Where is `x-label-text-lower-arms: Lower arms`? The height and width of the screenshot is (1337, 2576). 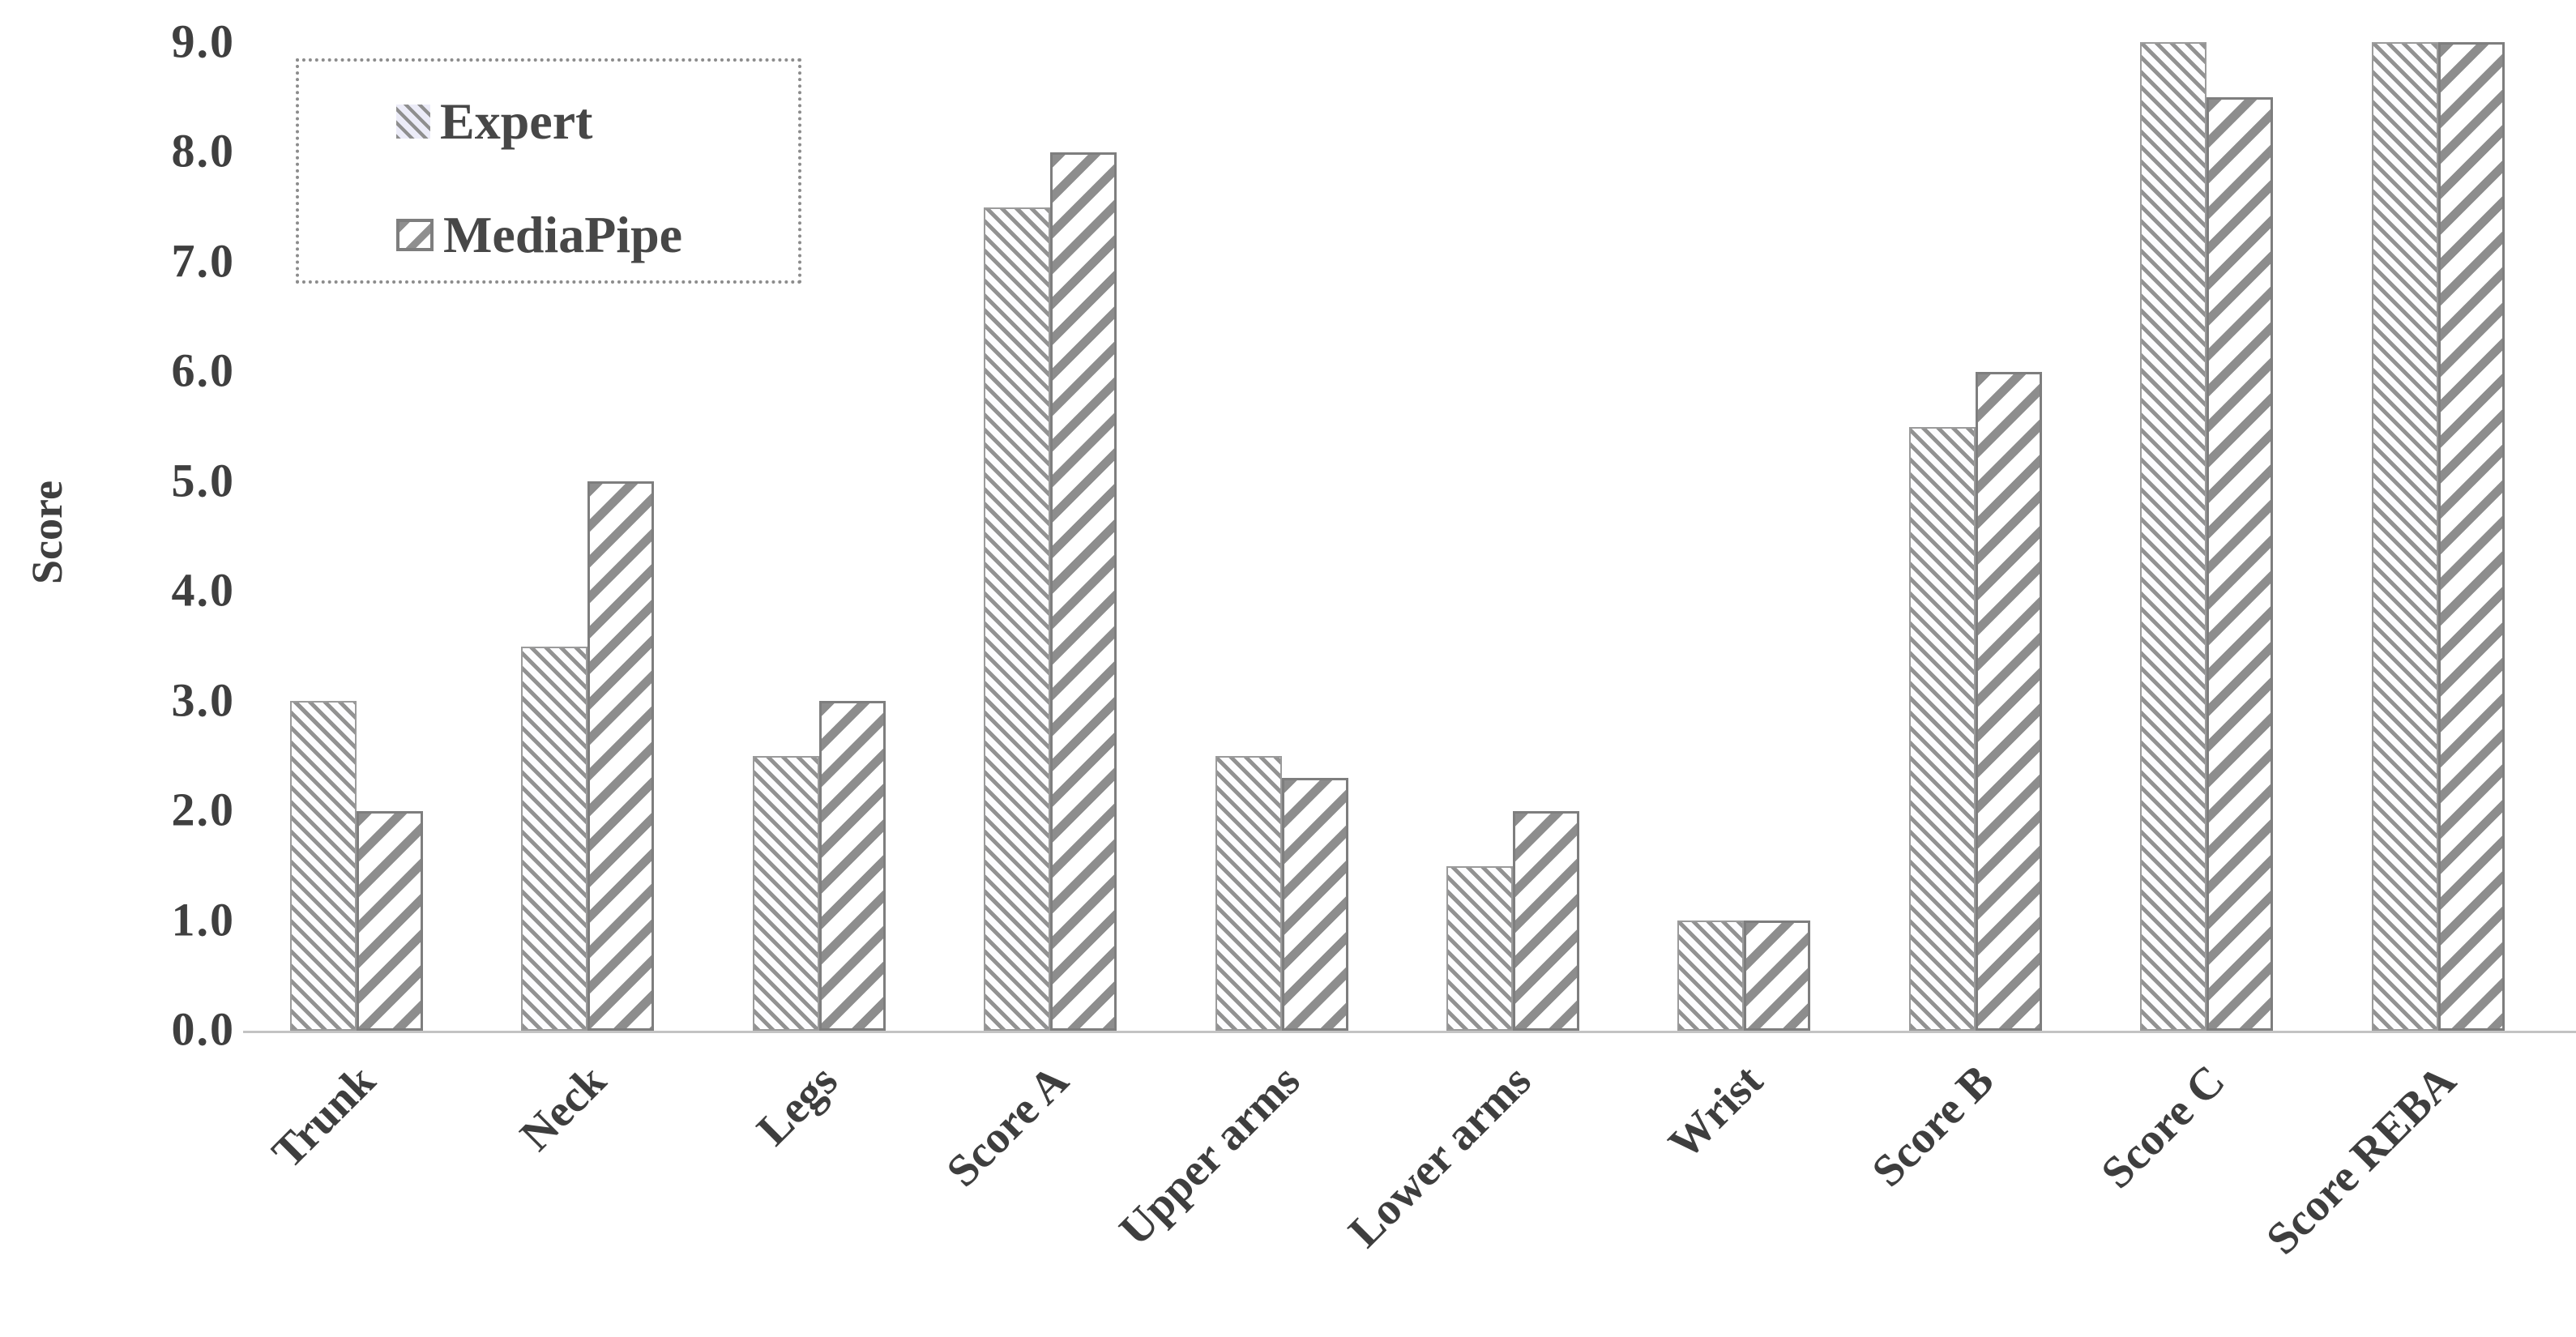
x-label-text-lower-arms: Lower arms is located at coordinates (1440, 1156).